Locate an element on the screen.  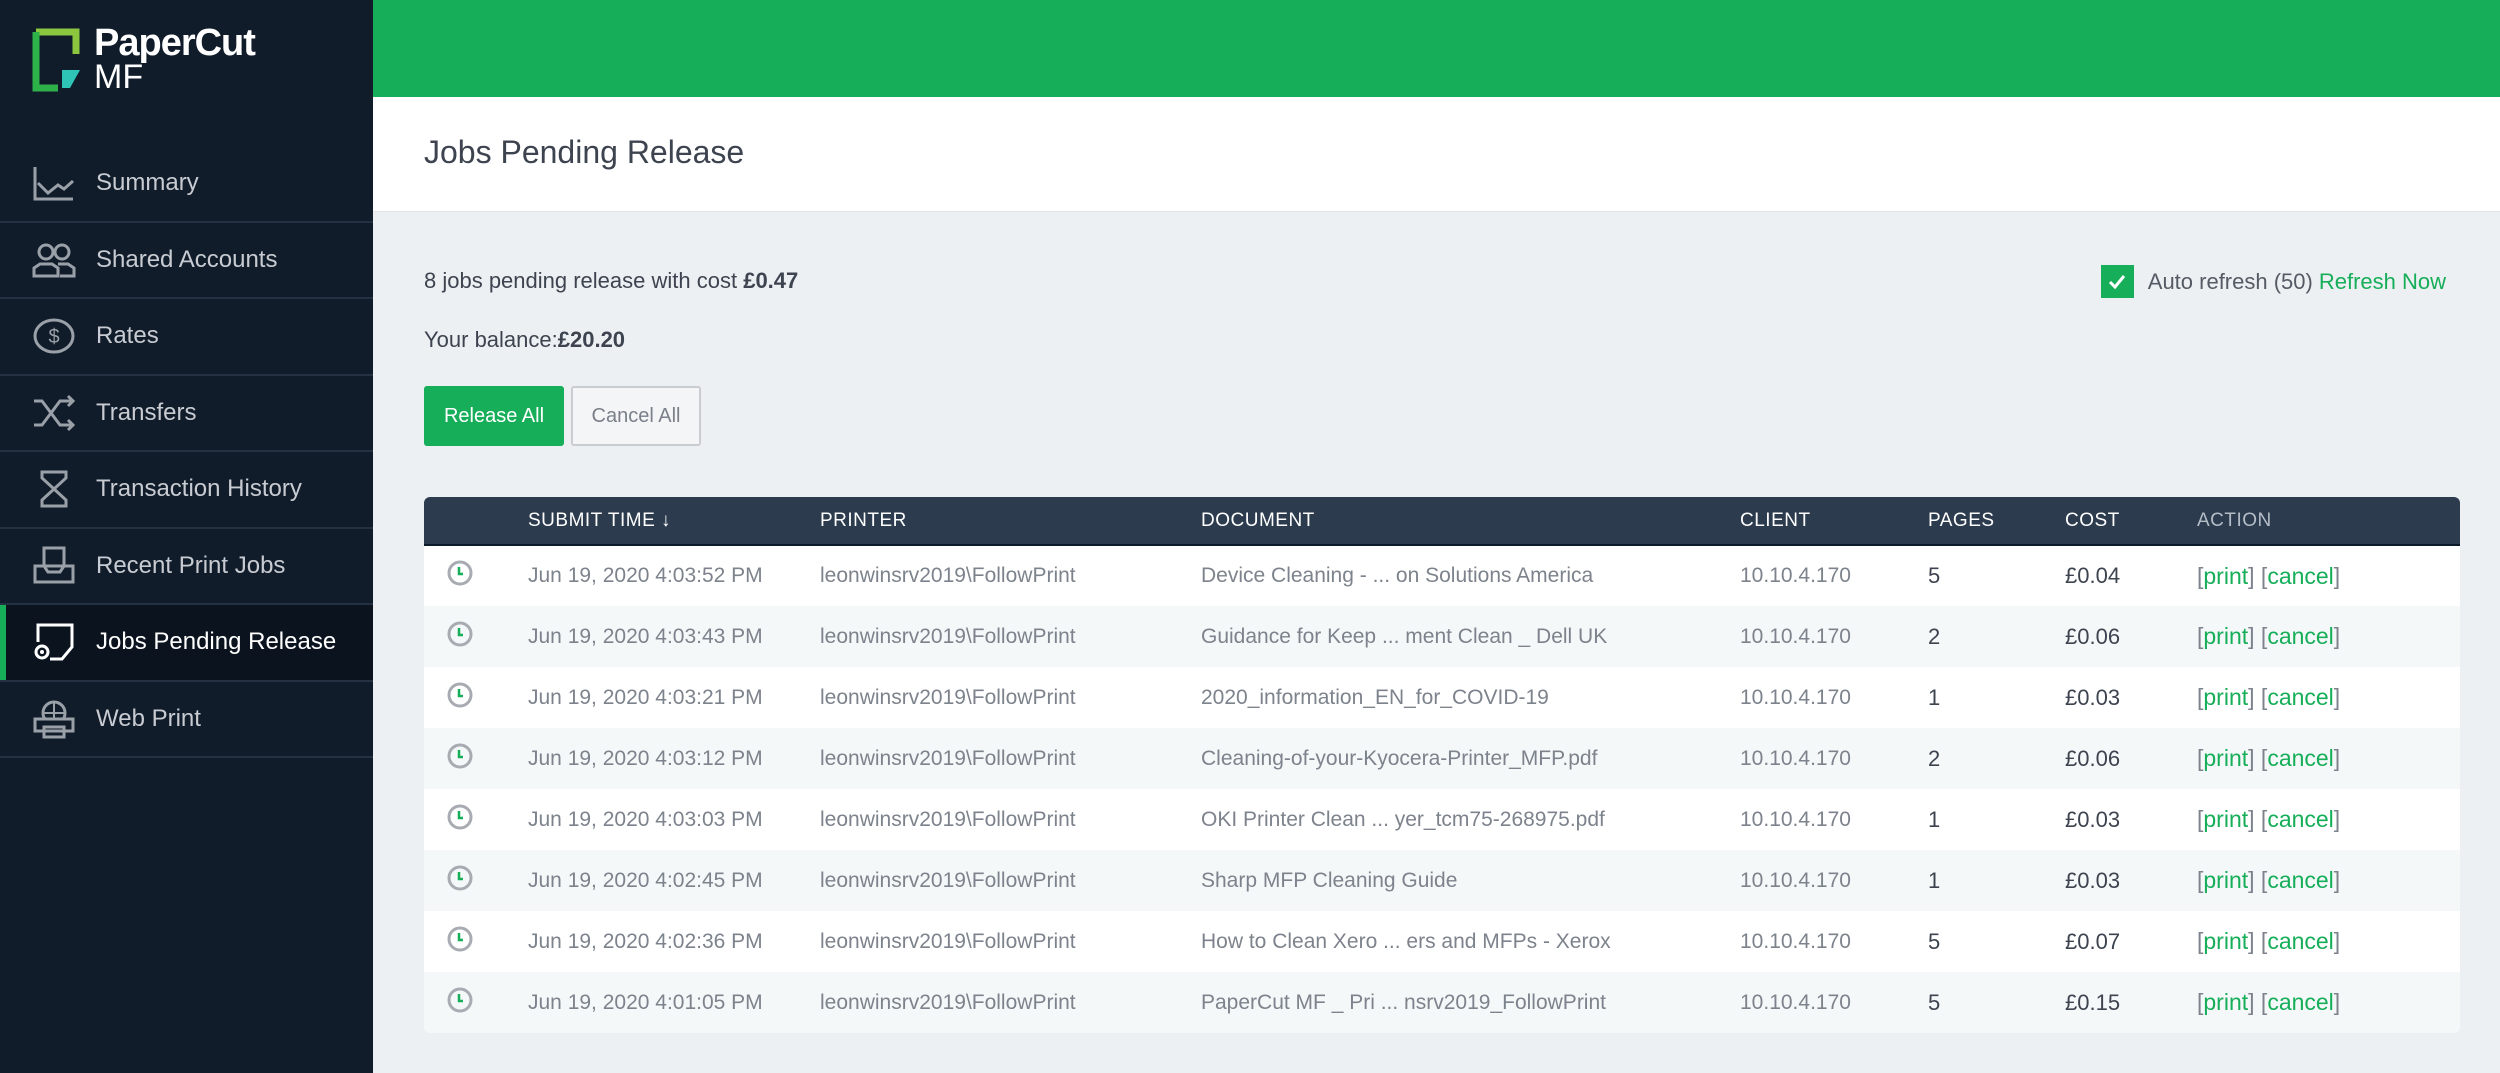
pages: 2 is located at coordinates (1996, 636).